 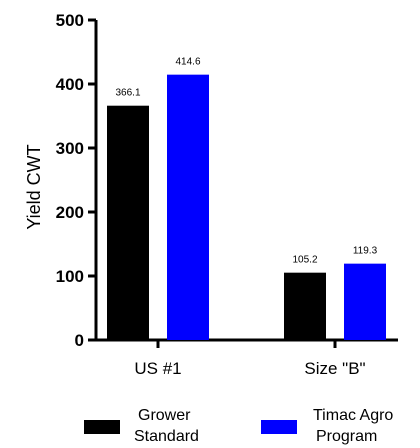 What do you see at coordinates (70, 20) in the screenshot?
I see `y-tick-label-5: 500` at bounding box center [70, 20].